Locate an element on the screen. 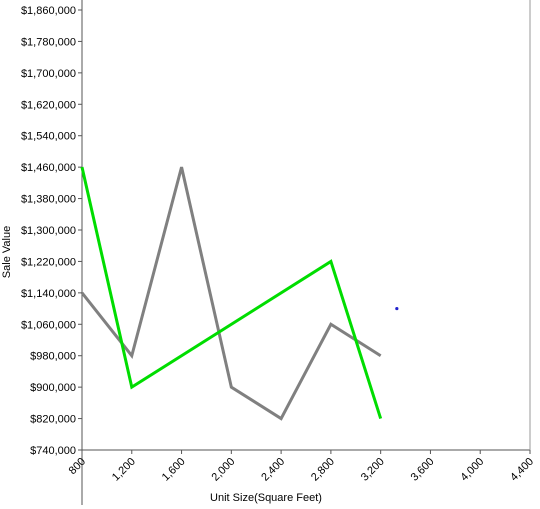 This screenshot has width=540, height=509. x-tick-label: 2,400 is located at coordinates (273, 470).